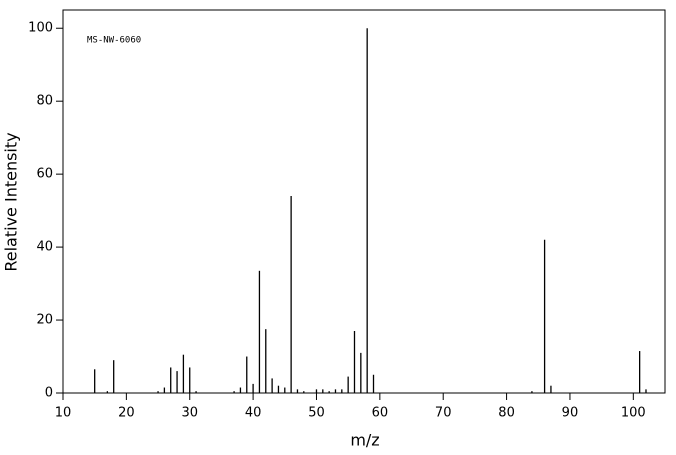 This screenshot has width=676, height=455. What do you see at coordinates (633, 413) in the screenshot?
I see `x-tick-label: 100` at bounding box center [633, 413].